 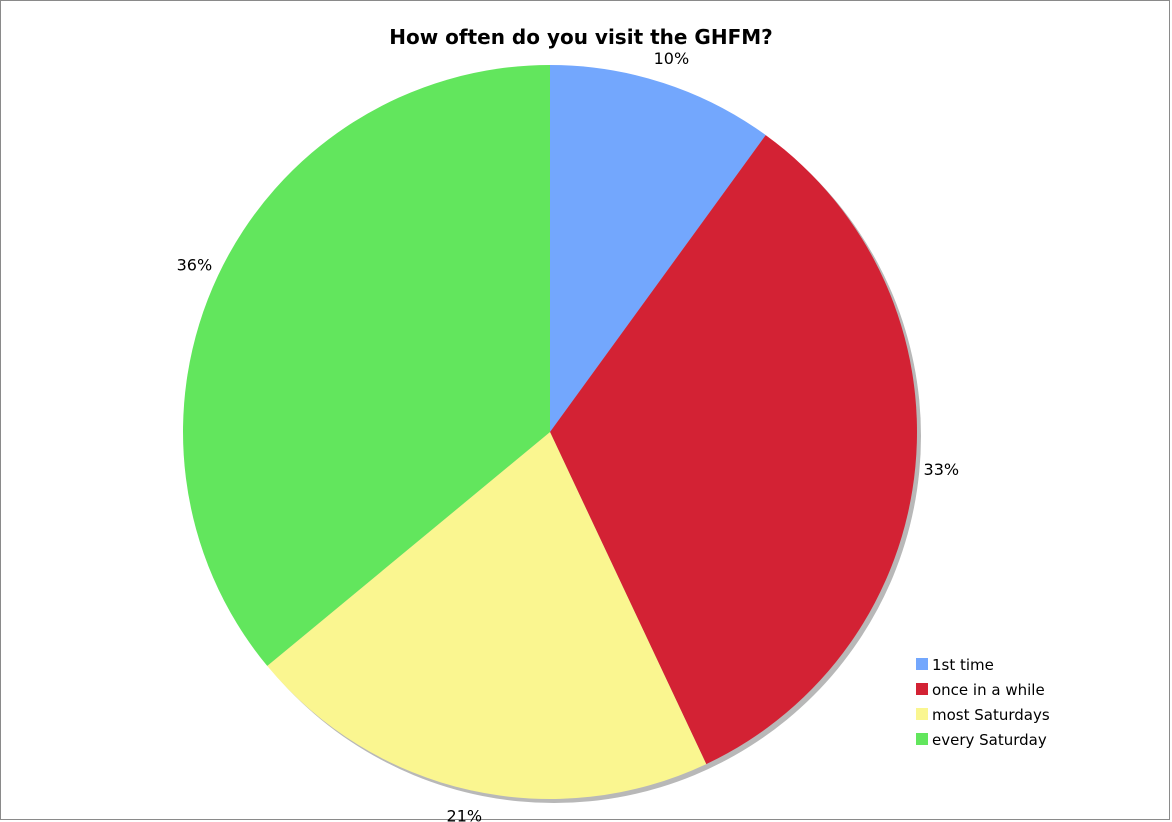 I want to click on pct-label-most-saturdays: 21%, so click(x=465, y=814).